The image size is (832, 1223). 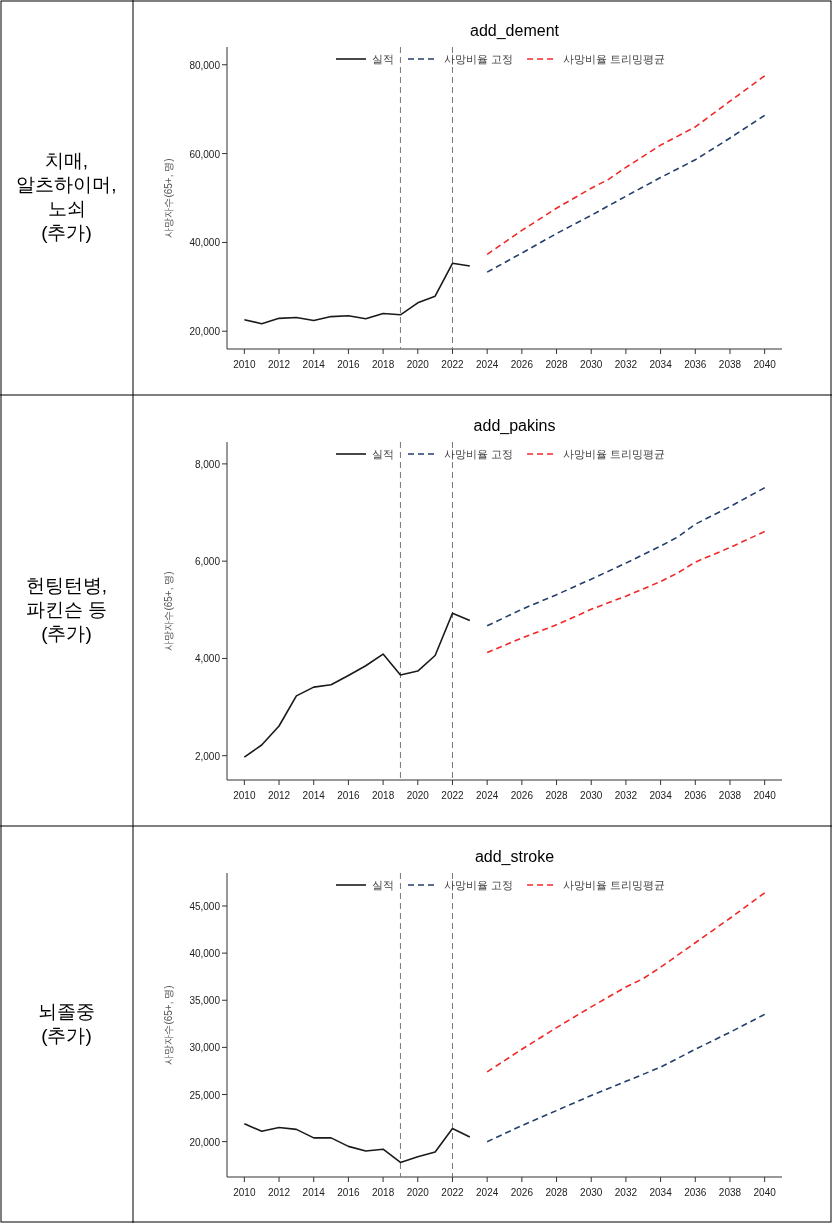 I want to click on chart-title: add_pakins, so click(x=514, y=426).